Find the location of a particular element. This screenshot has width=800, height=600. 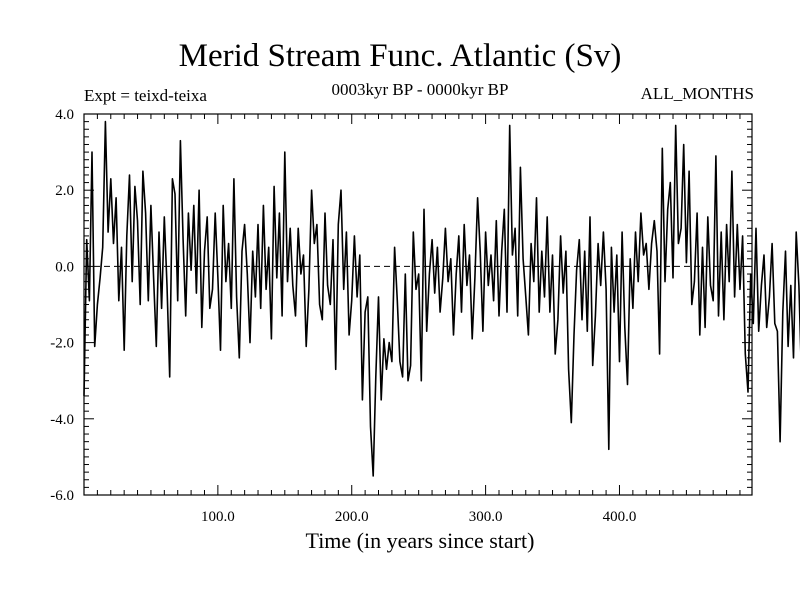

experiment-label: Expt = teixd-teixa is located at coordinates (145, 95).